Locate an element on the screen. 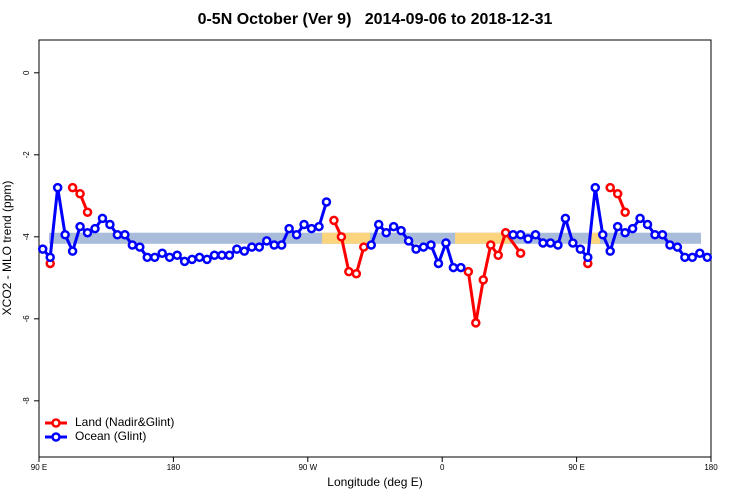 The image size is (750, 500). y-tick-label: -8 is located at coordinates (26, 401).